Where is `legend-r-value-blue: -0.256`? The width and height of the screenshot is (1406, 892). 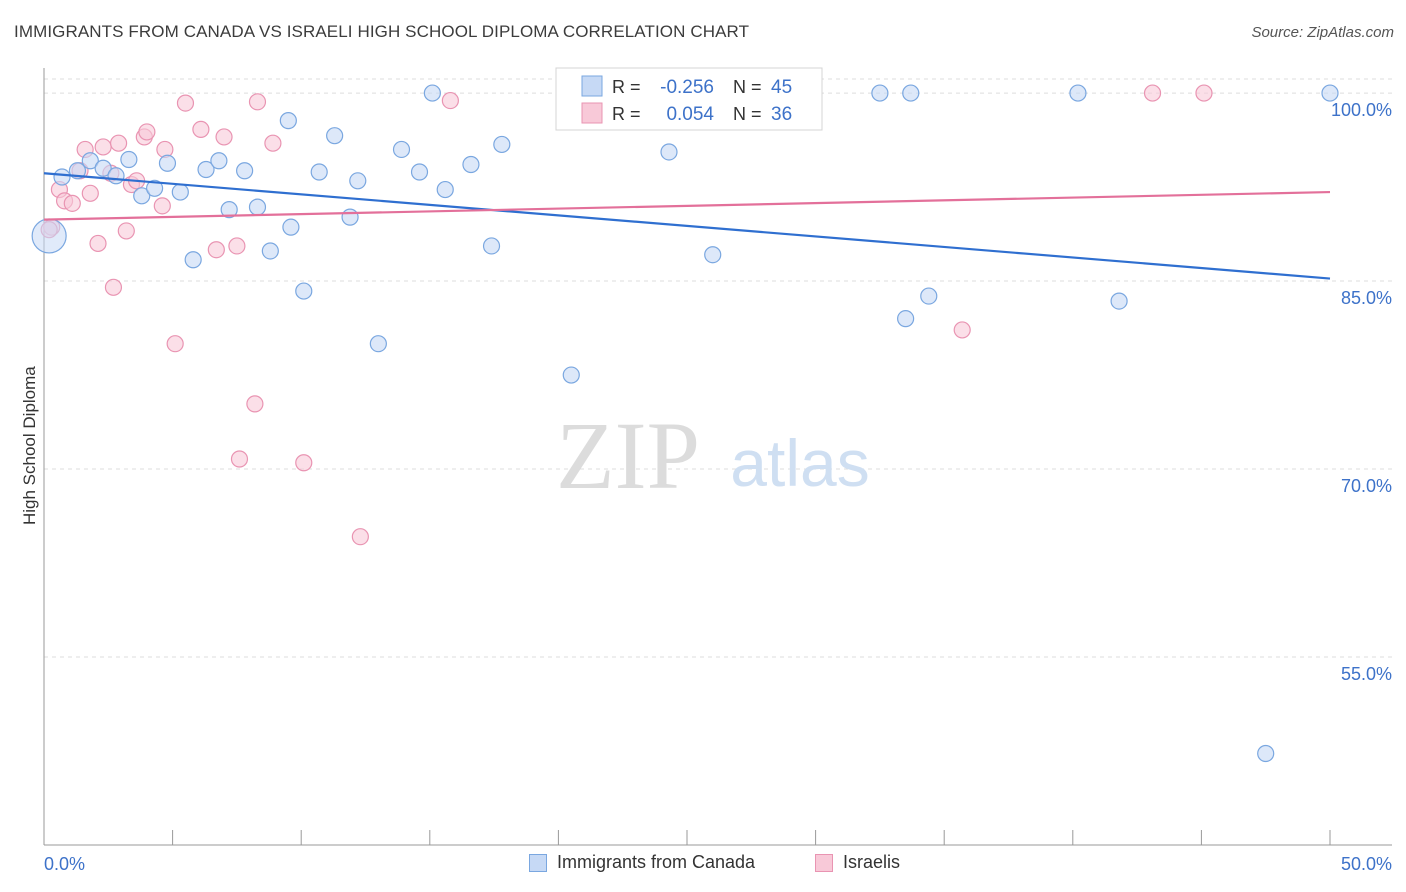 legend-r-value-blue: -0.256 is located at coordinates (687, 87).